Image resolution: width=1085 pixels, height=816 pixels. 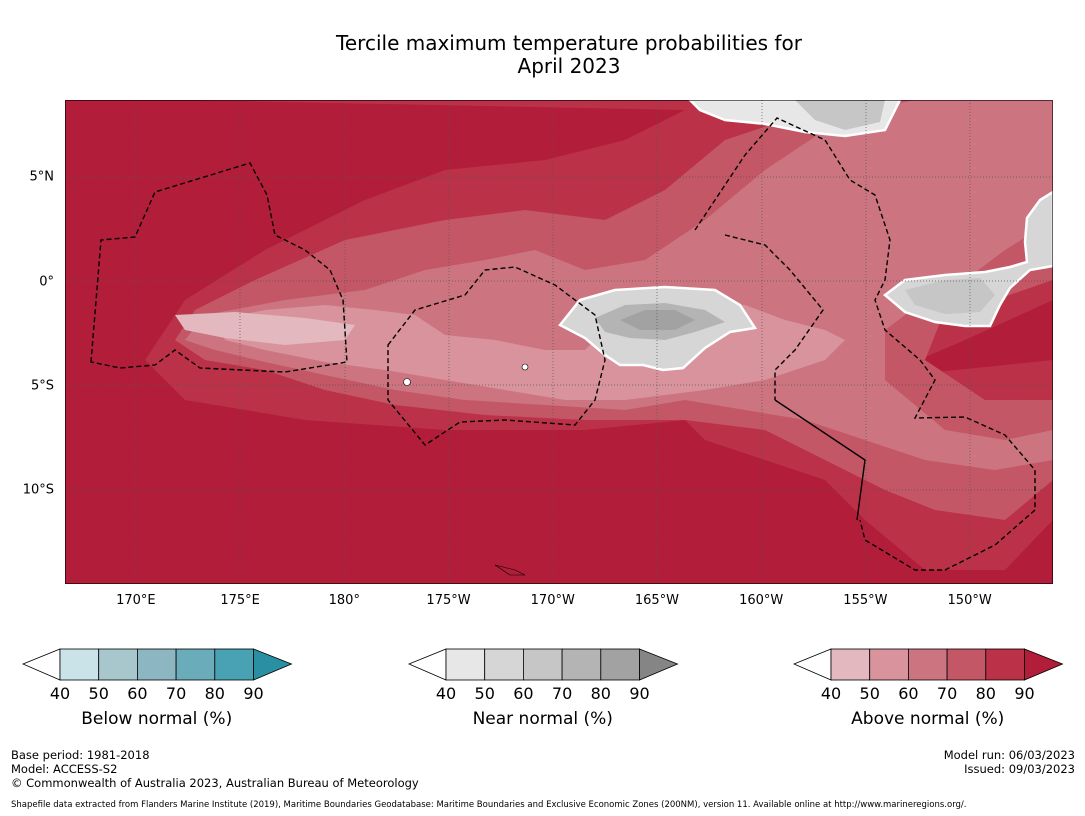 I want to click on lon-tick-label: 160°W, so click(x=761, y=600).